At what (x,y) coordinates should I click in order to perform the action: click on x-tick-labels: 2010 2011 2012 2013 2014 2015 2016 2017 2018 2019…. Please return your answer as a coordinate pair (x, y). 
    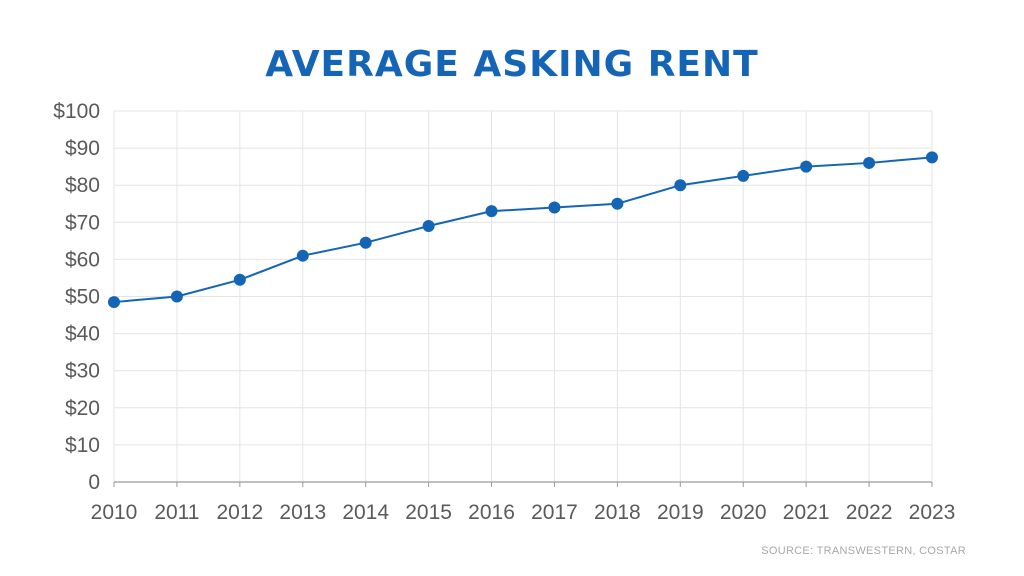
    Looking at the image, I should click on (523, 512).